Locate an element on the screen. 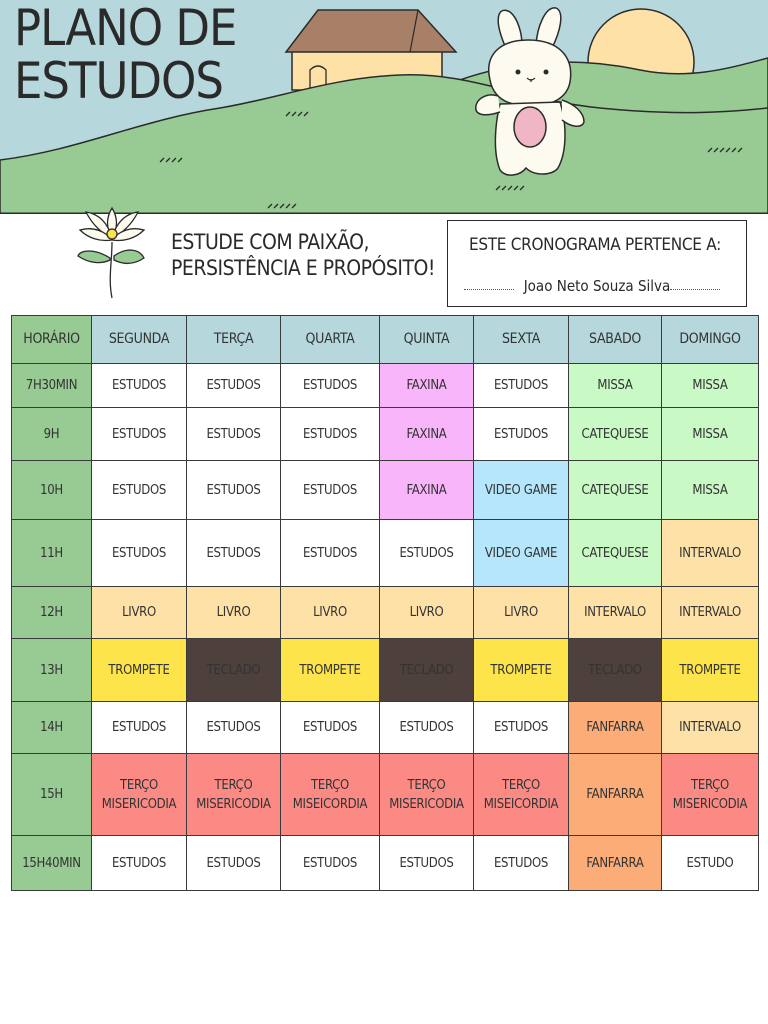 The height and width of the screenshot is (1024, 768). owner-name: Joao Neto Souza Silva is located at coordinates (597, 286).